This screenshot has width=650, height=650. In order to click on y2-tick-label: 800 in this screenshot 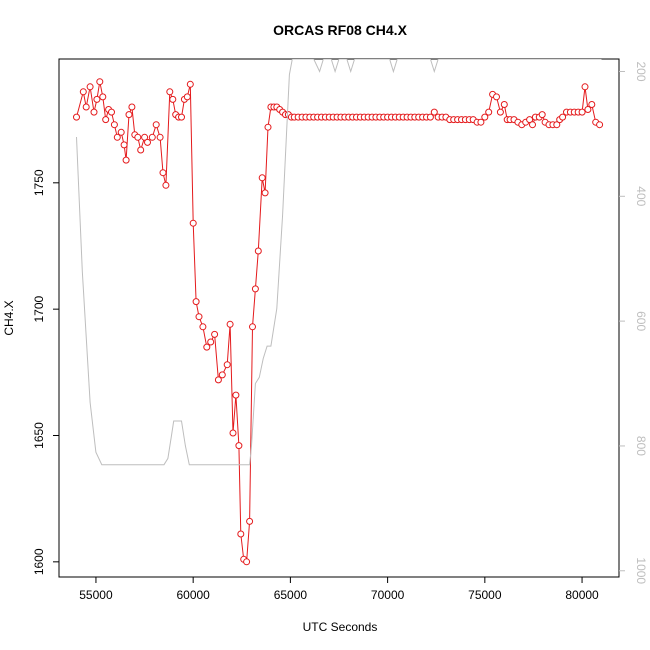, I will do `click(641, 446)`.